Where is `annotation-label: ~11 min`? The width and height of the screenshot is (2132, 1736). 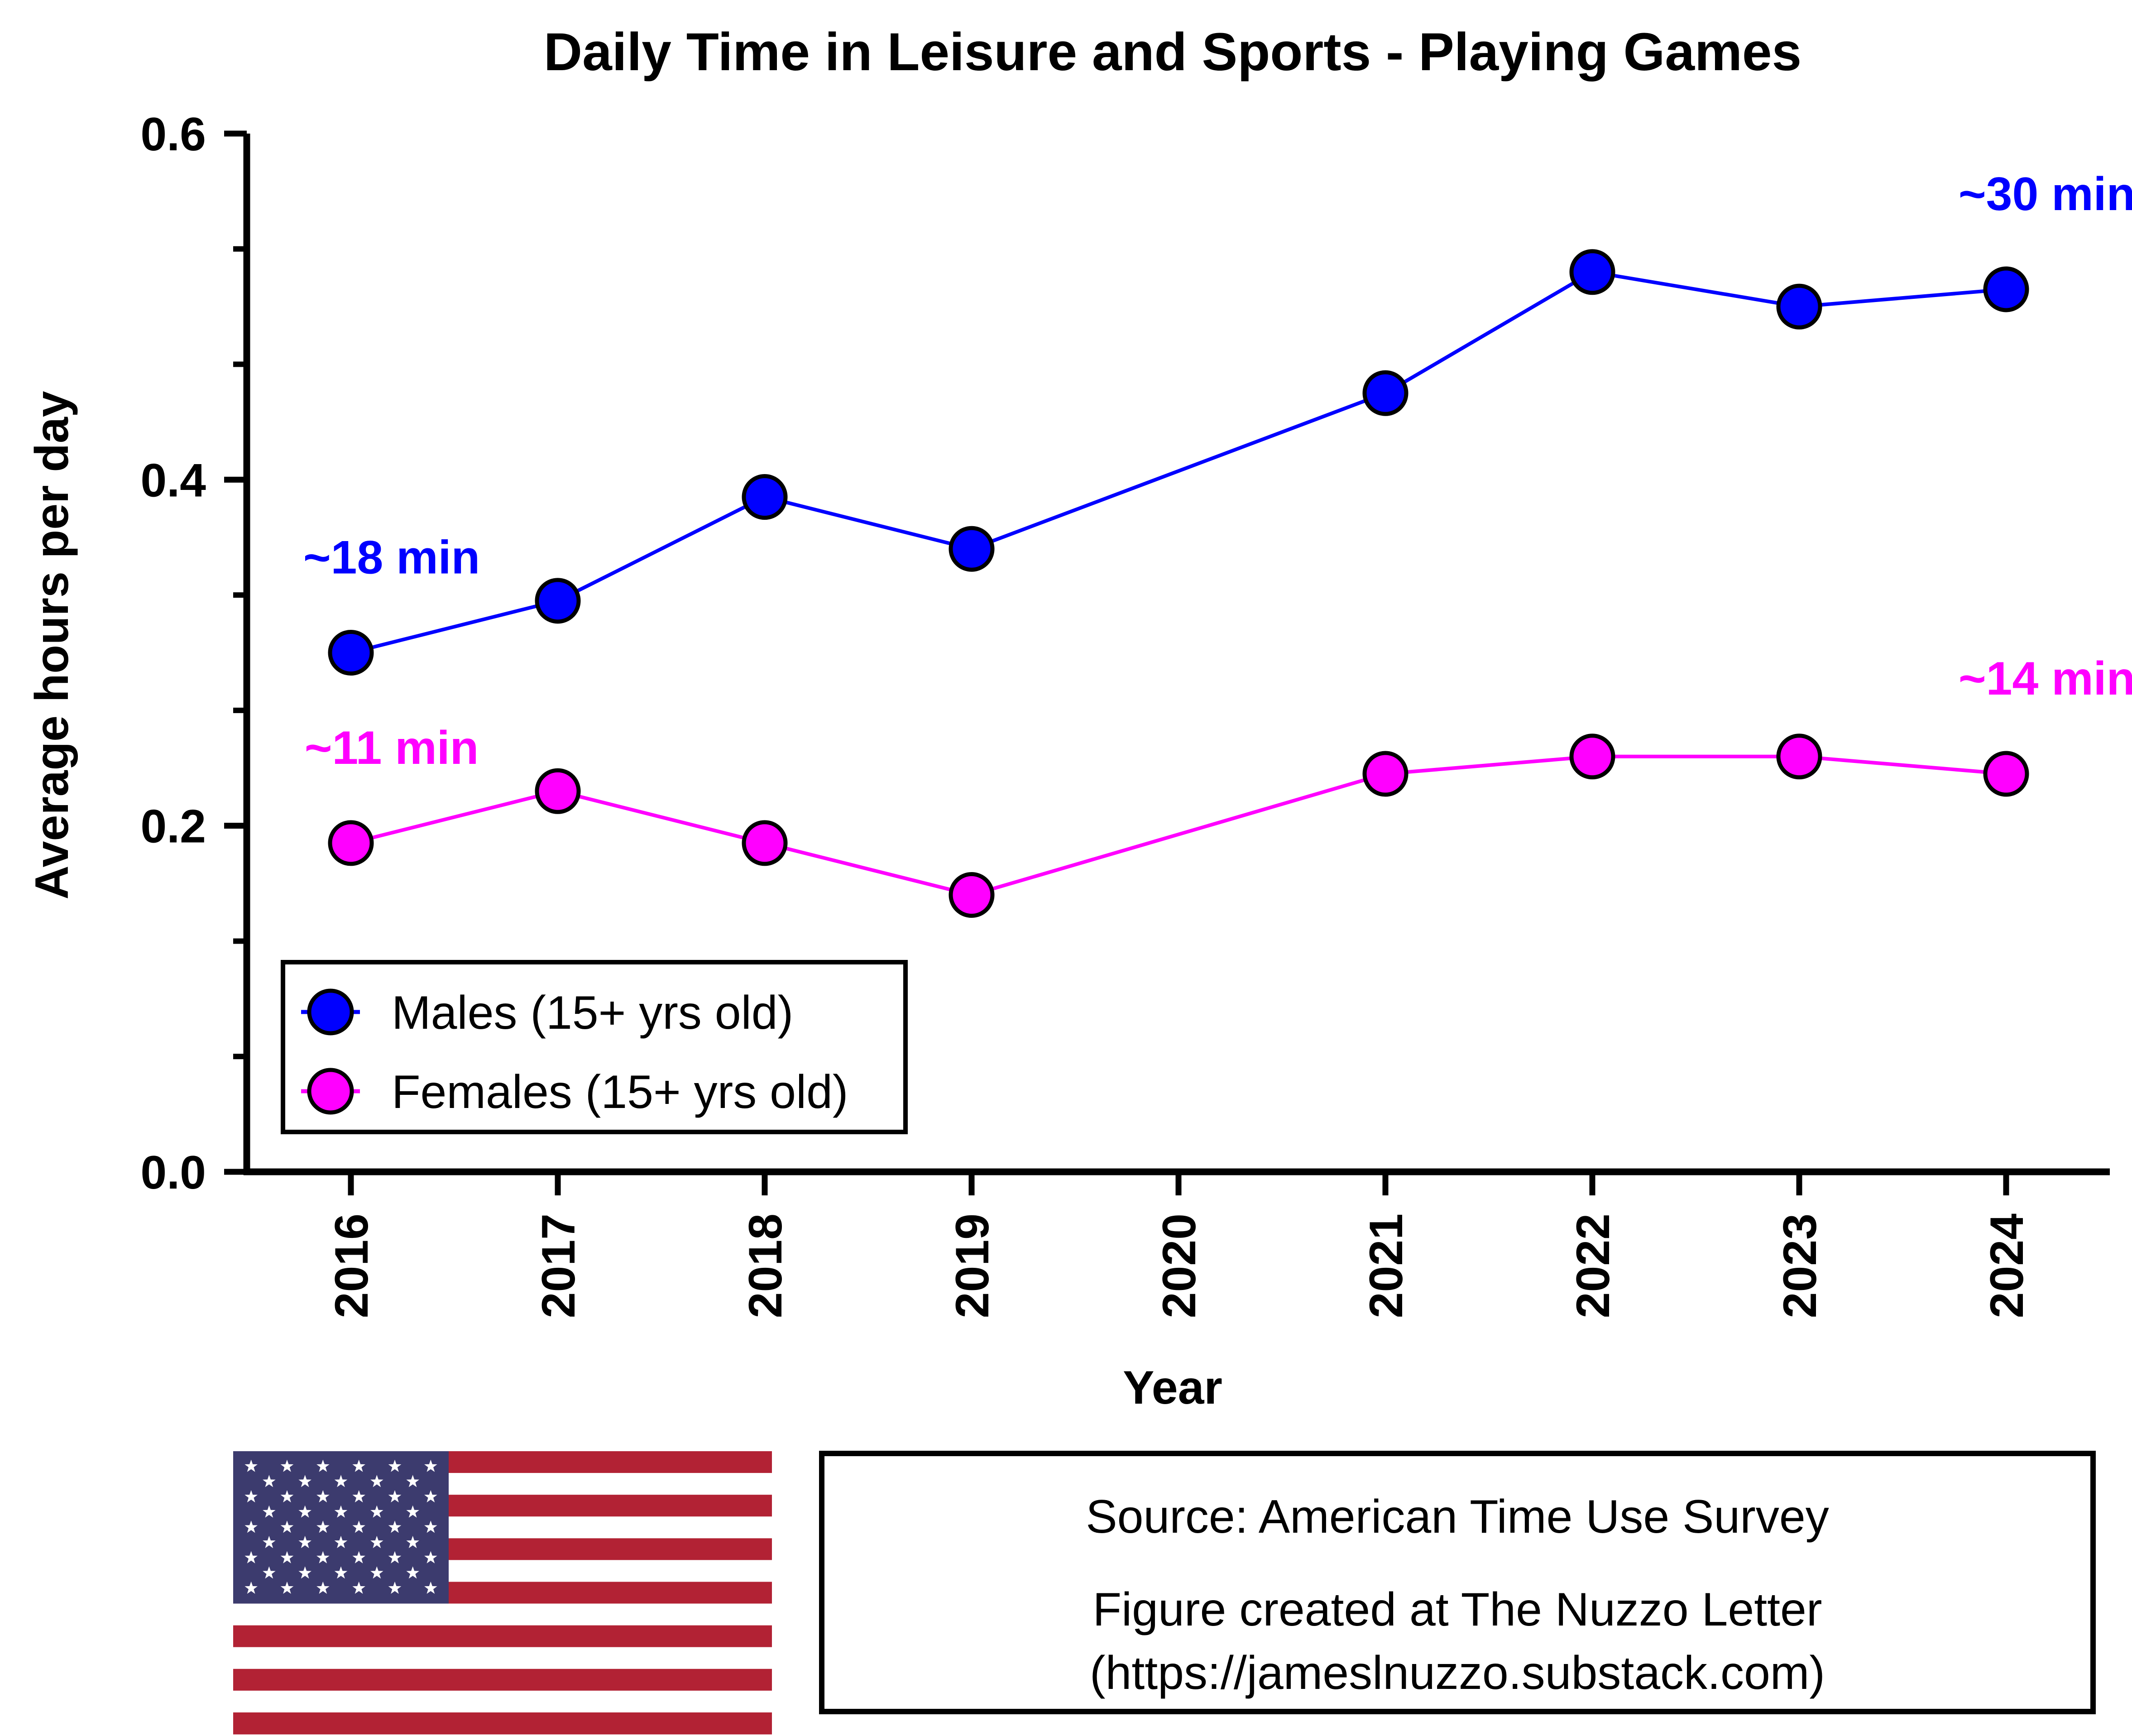 annotation-label: ~11 min is located at coordinates (392, 748).